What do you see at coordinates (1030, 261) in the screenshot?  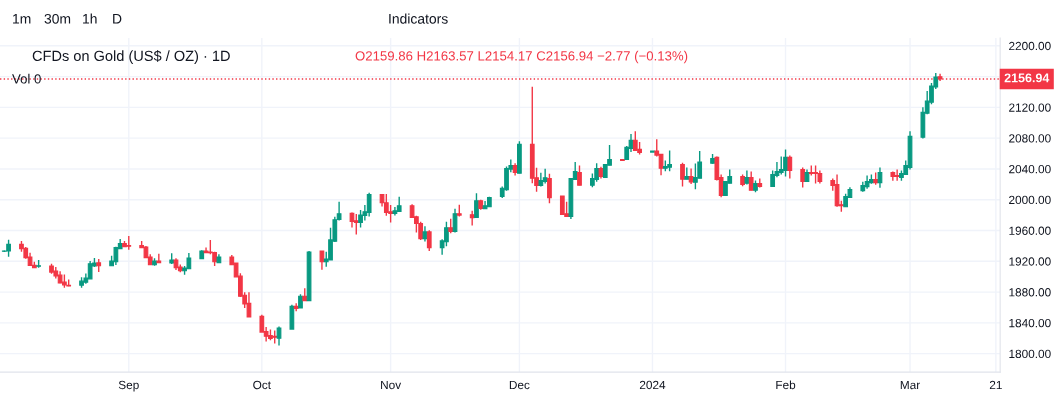 I see `y-tick-label: 1920.00` at bounding box center [1030, 261].